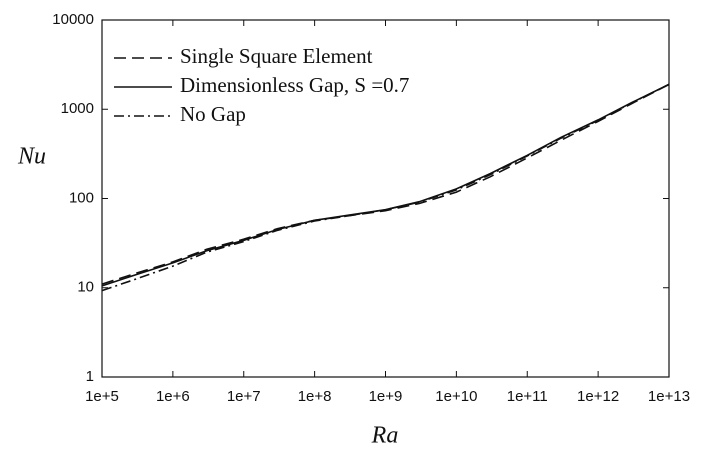 The width and height of the screenshot is (712, 453). Describe the element at coordinates (173, 396) in the screenshot. I see `x-tick-label: 1e+6` at that location.